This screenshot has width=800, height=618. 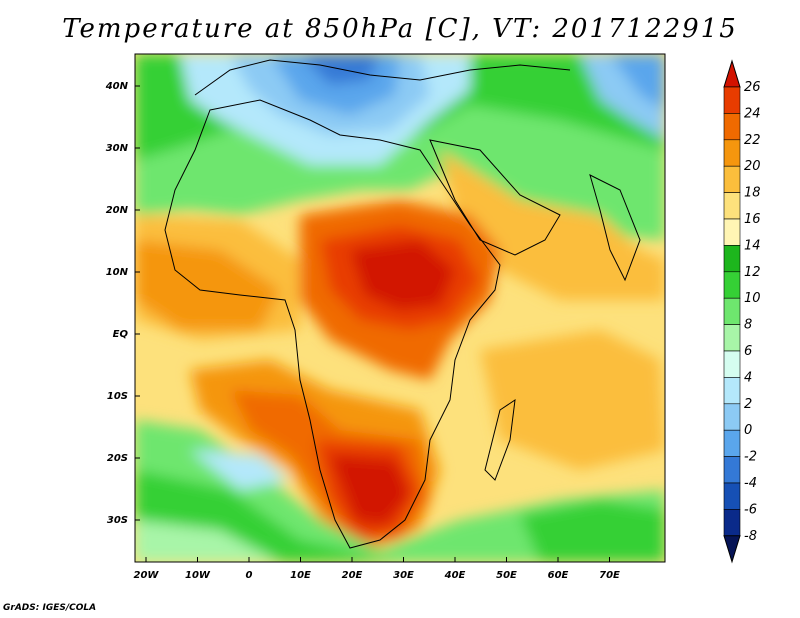 What do you see at coordinates (752, 113) in the screenshot?
I see `colorbar-label: 24` at bounding box center [752, 113].